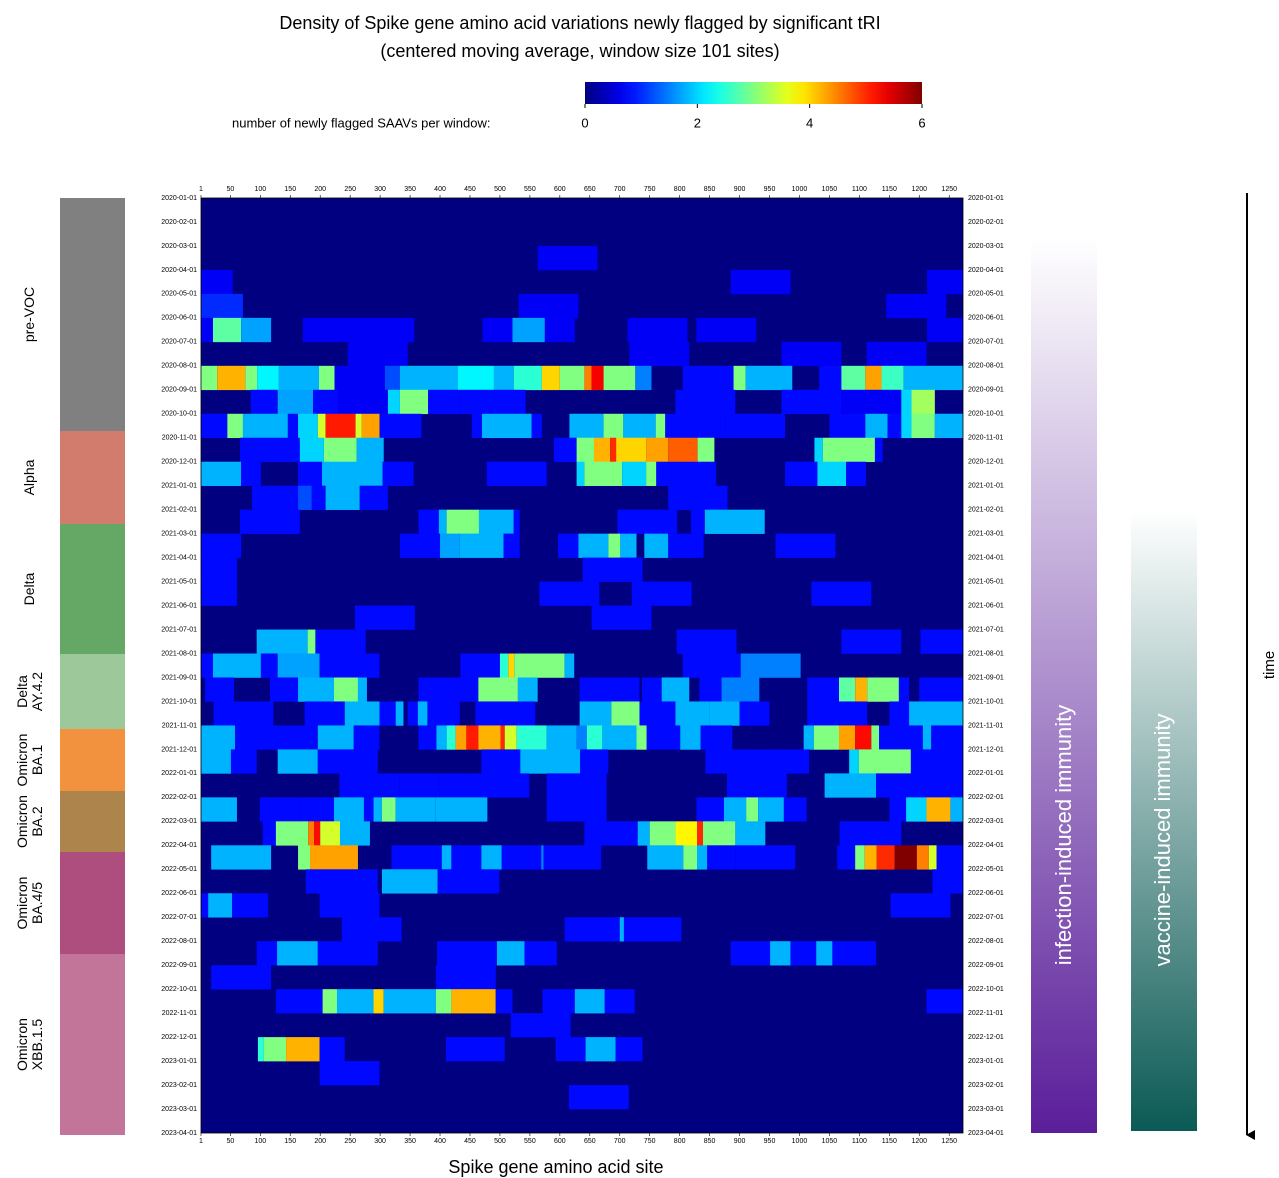 Image resolution: width=1279 pixels, height=1178 pixels. Describe the element at coordinates (350, 1141) in the screenshot. I see `x-tick-label: 250` at that location.